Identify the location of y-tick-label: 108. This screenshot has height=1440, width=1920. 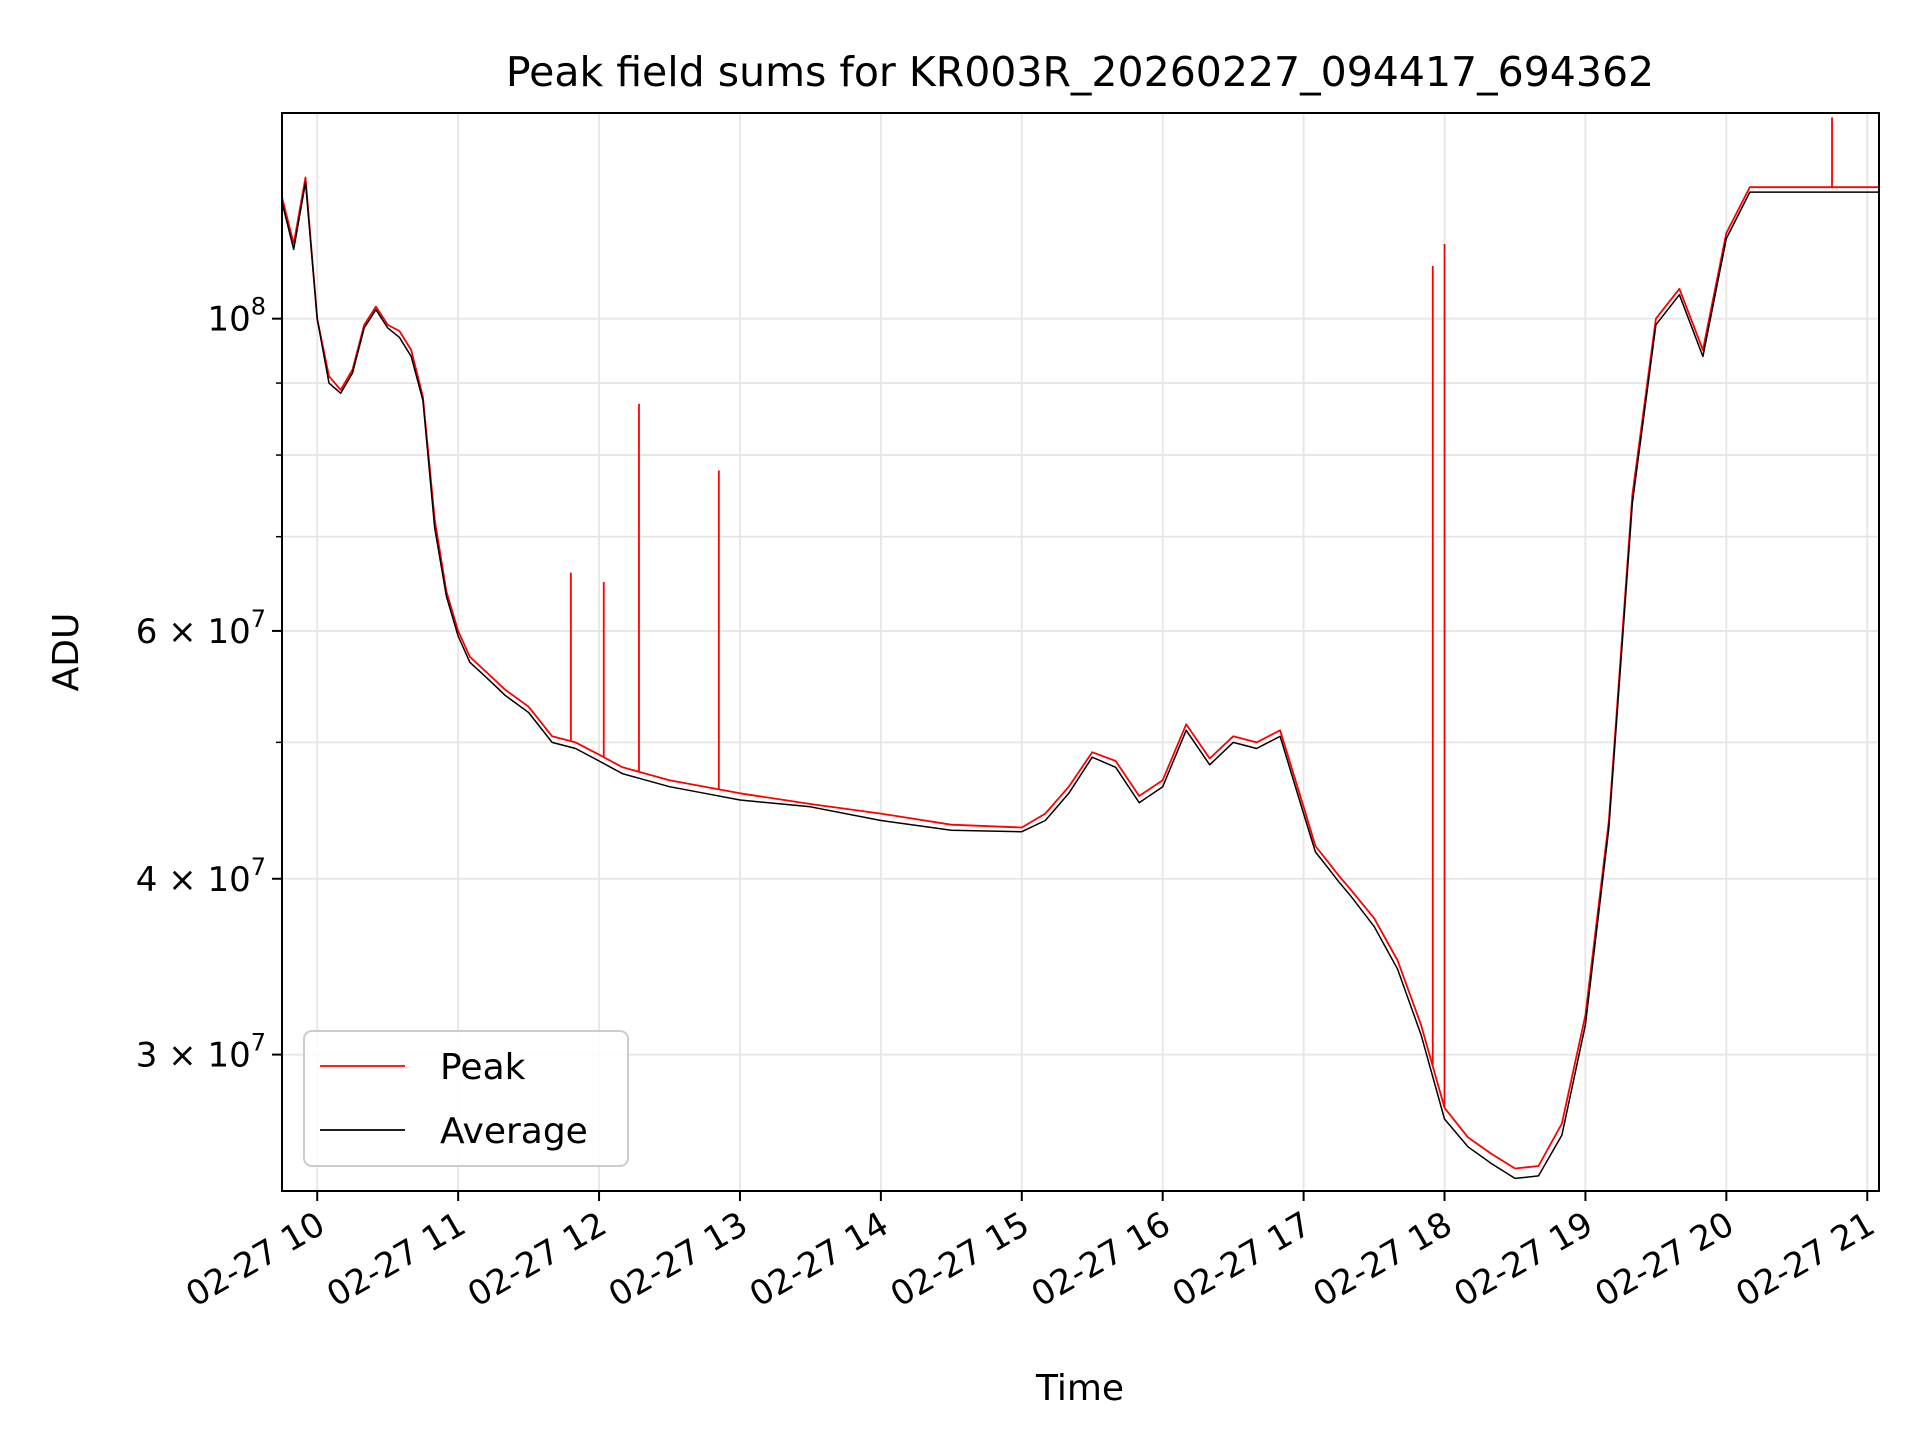
(236, 316).